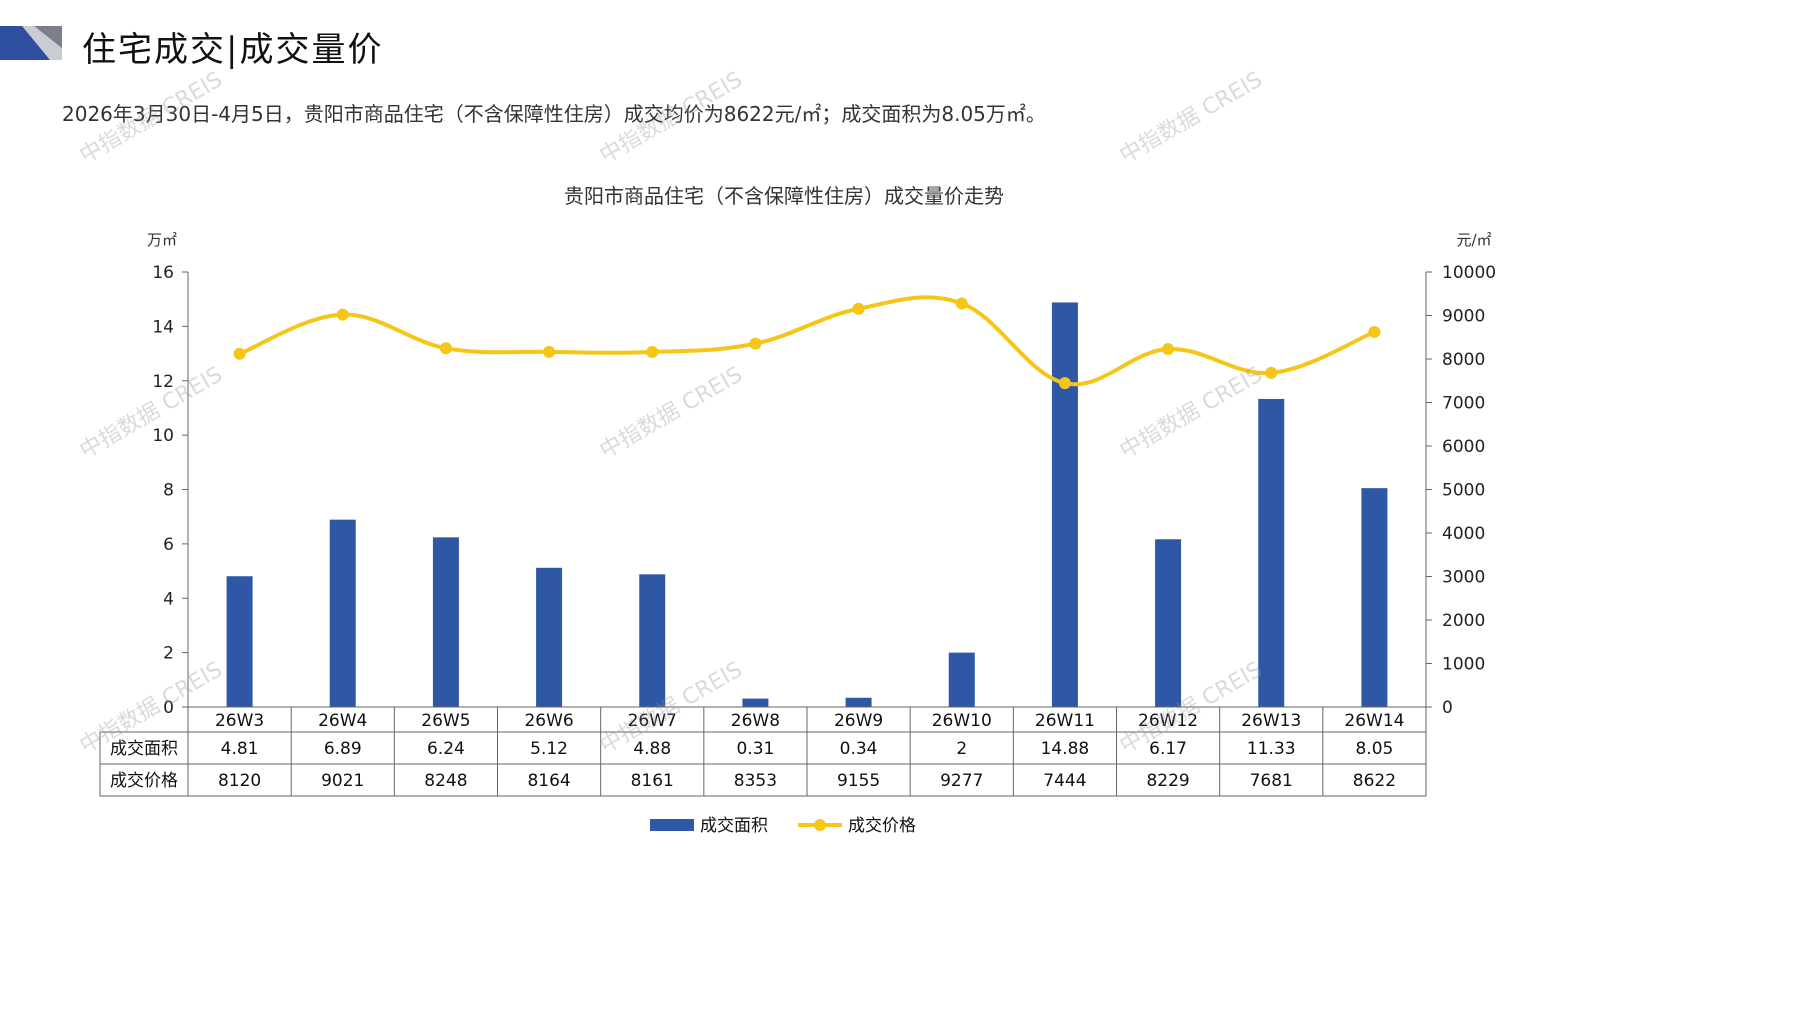 Image resolution: width=1797 pixels, height=1010 pixels. What do you see at coordinates (820, 825) in the screenshot?
I see `legend-marker-price` at bounding box center [820, 825].